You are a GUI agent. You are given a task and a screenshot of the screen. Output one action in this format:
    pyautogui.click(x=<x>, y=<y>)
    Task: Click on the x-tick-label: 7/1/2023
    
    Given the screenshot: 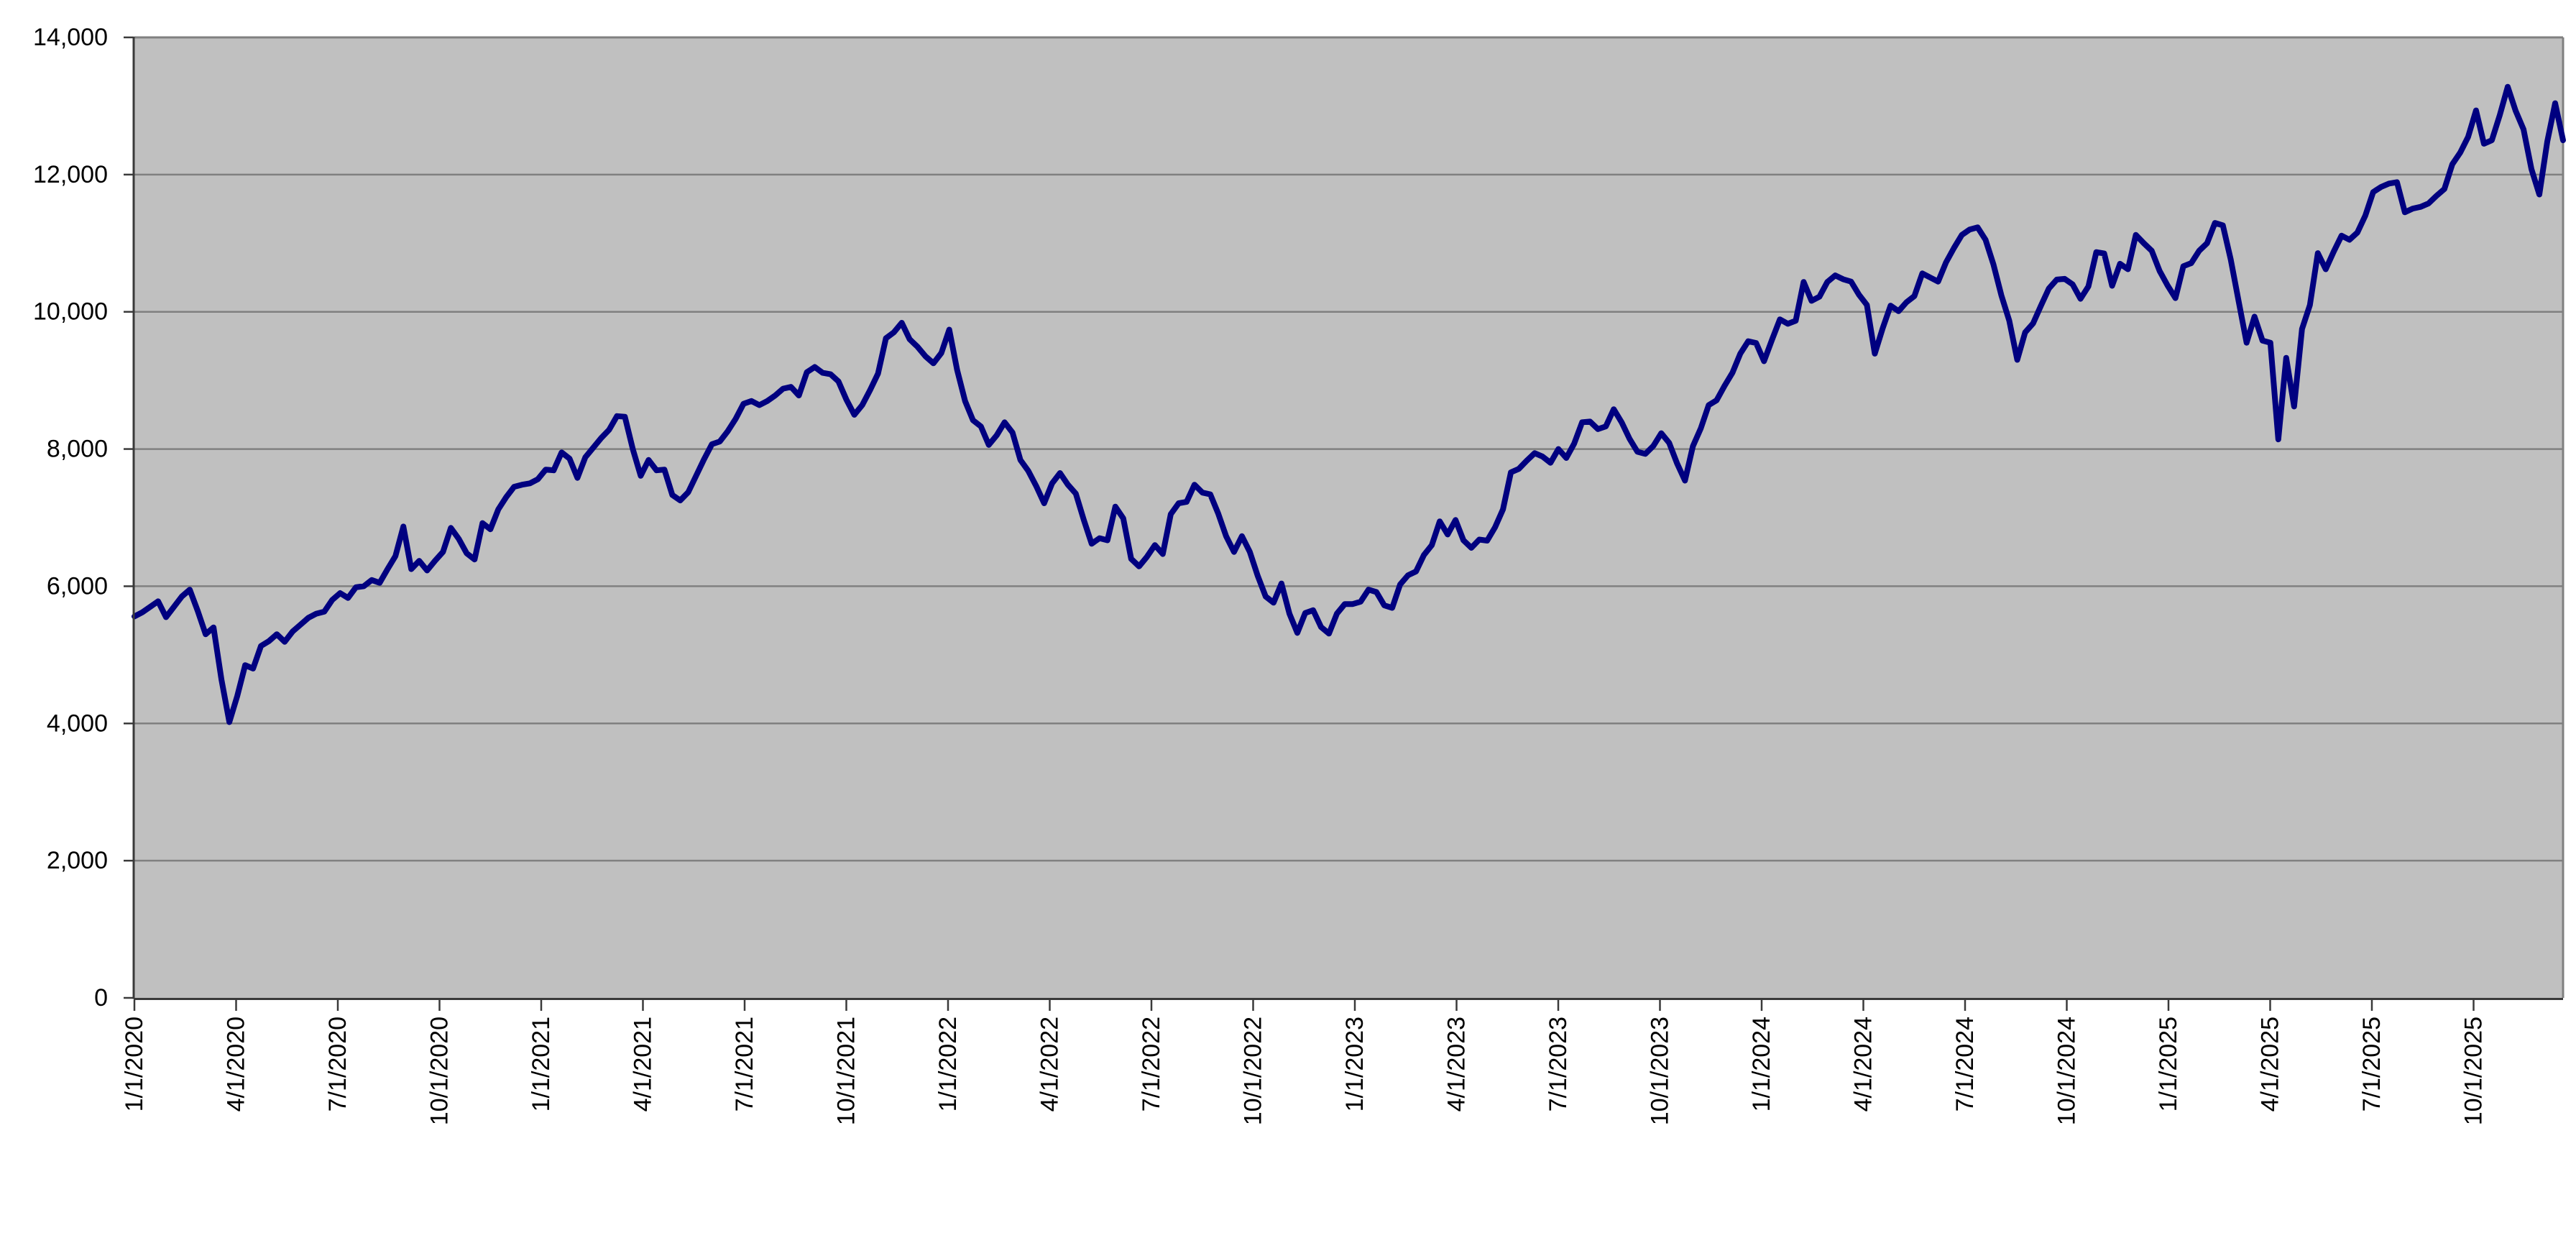 What is the action you would take?
    pyautogui.click(x=1558, y=1064)
    